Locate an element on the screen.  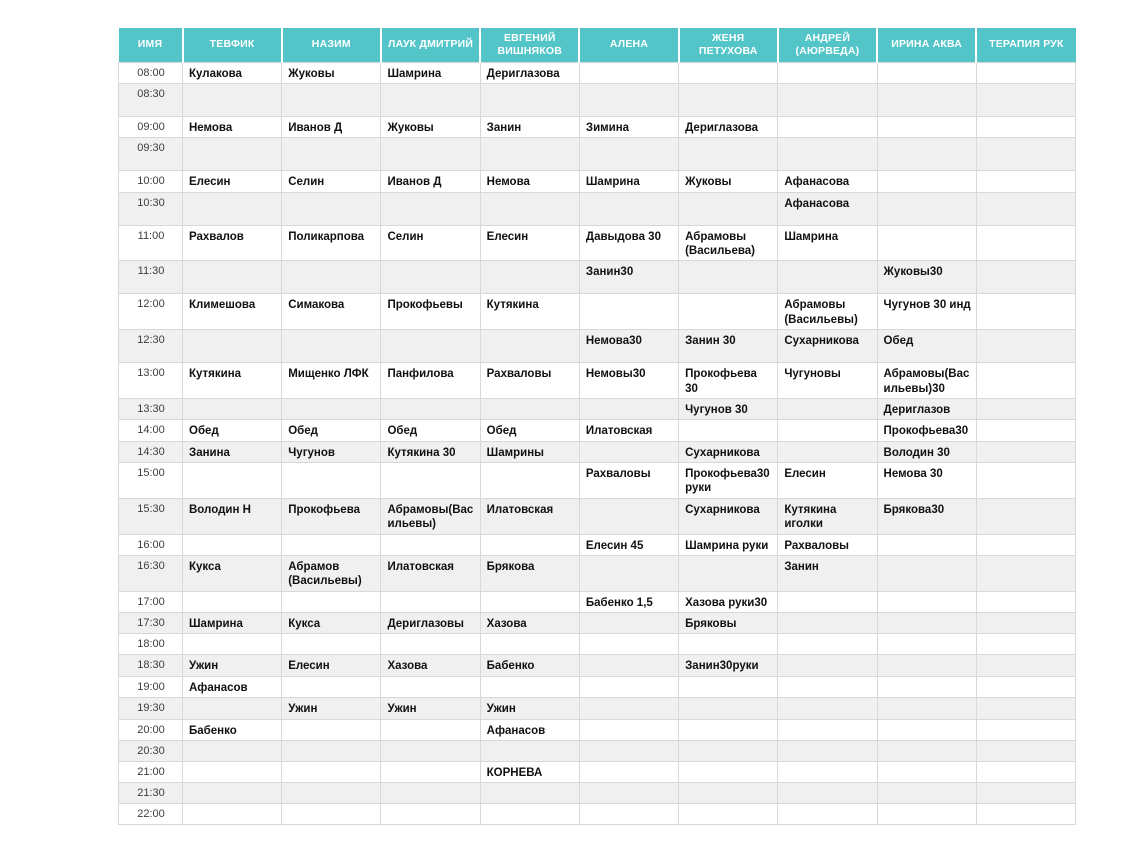
schedule-cell: Кукса is located at coordinates (331, 623).